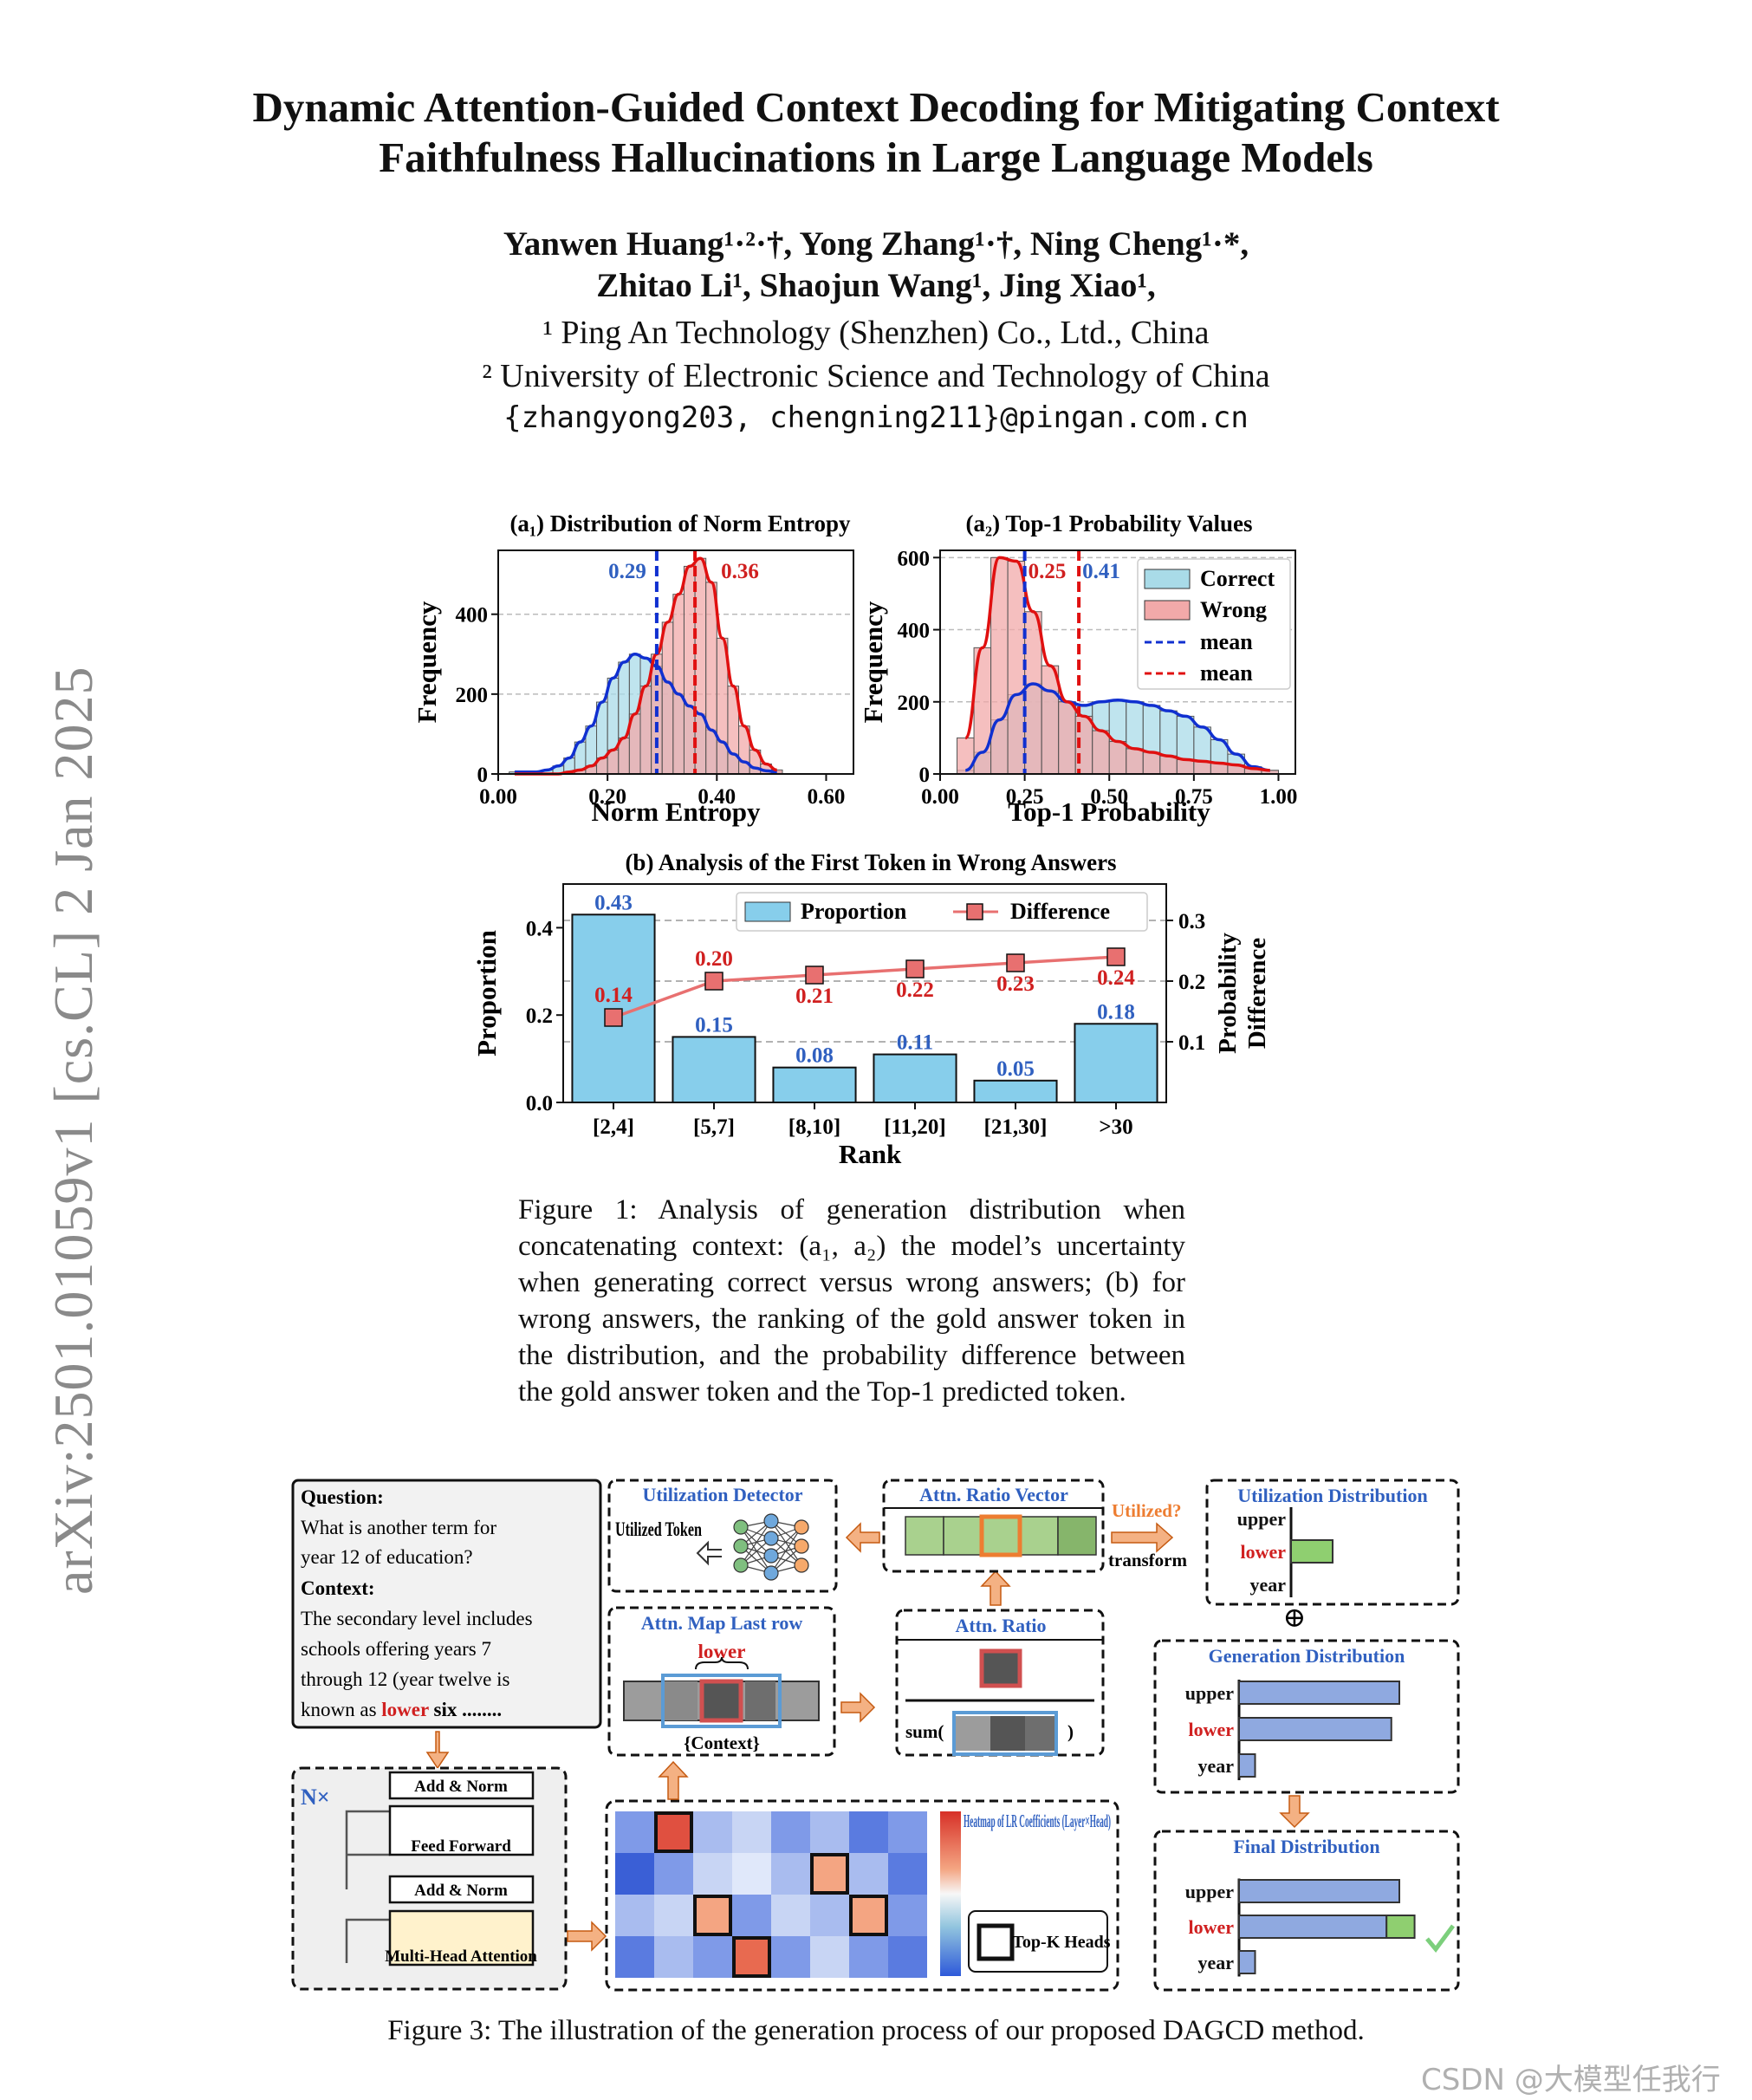  What do you see at coordinates (1016, 1127) in the screenshot?
I see `x-tick-label: [21,30]` at bounding box center [1016, 1127].